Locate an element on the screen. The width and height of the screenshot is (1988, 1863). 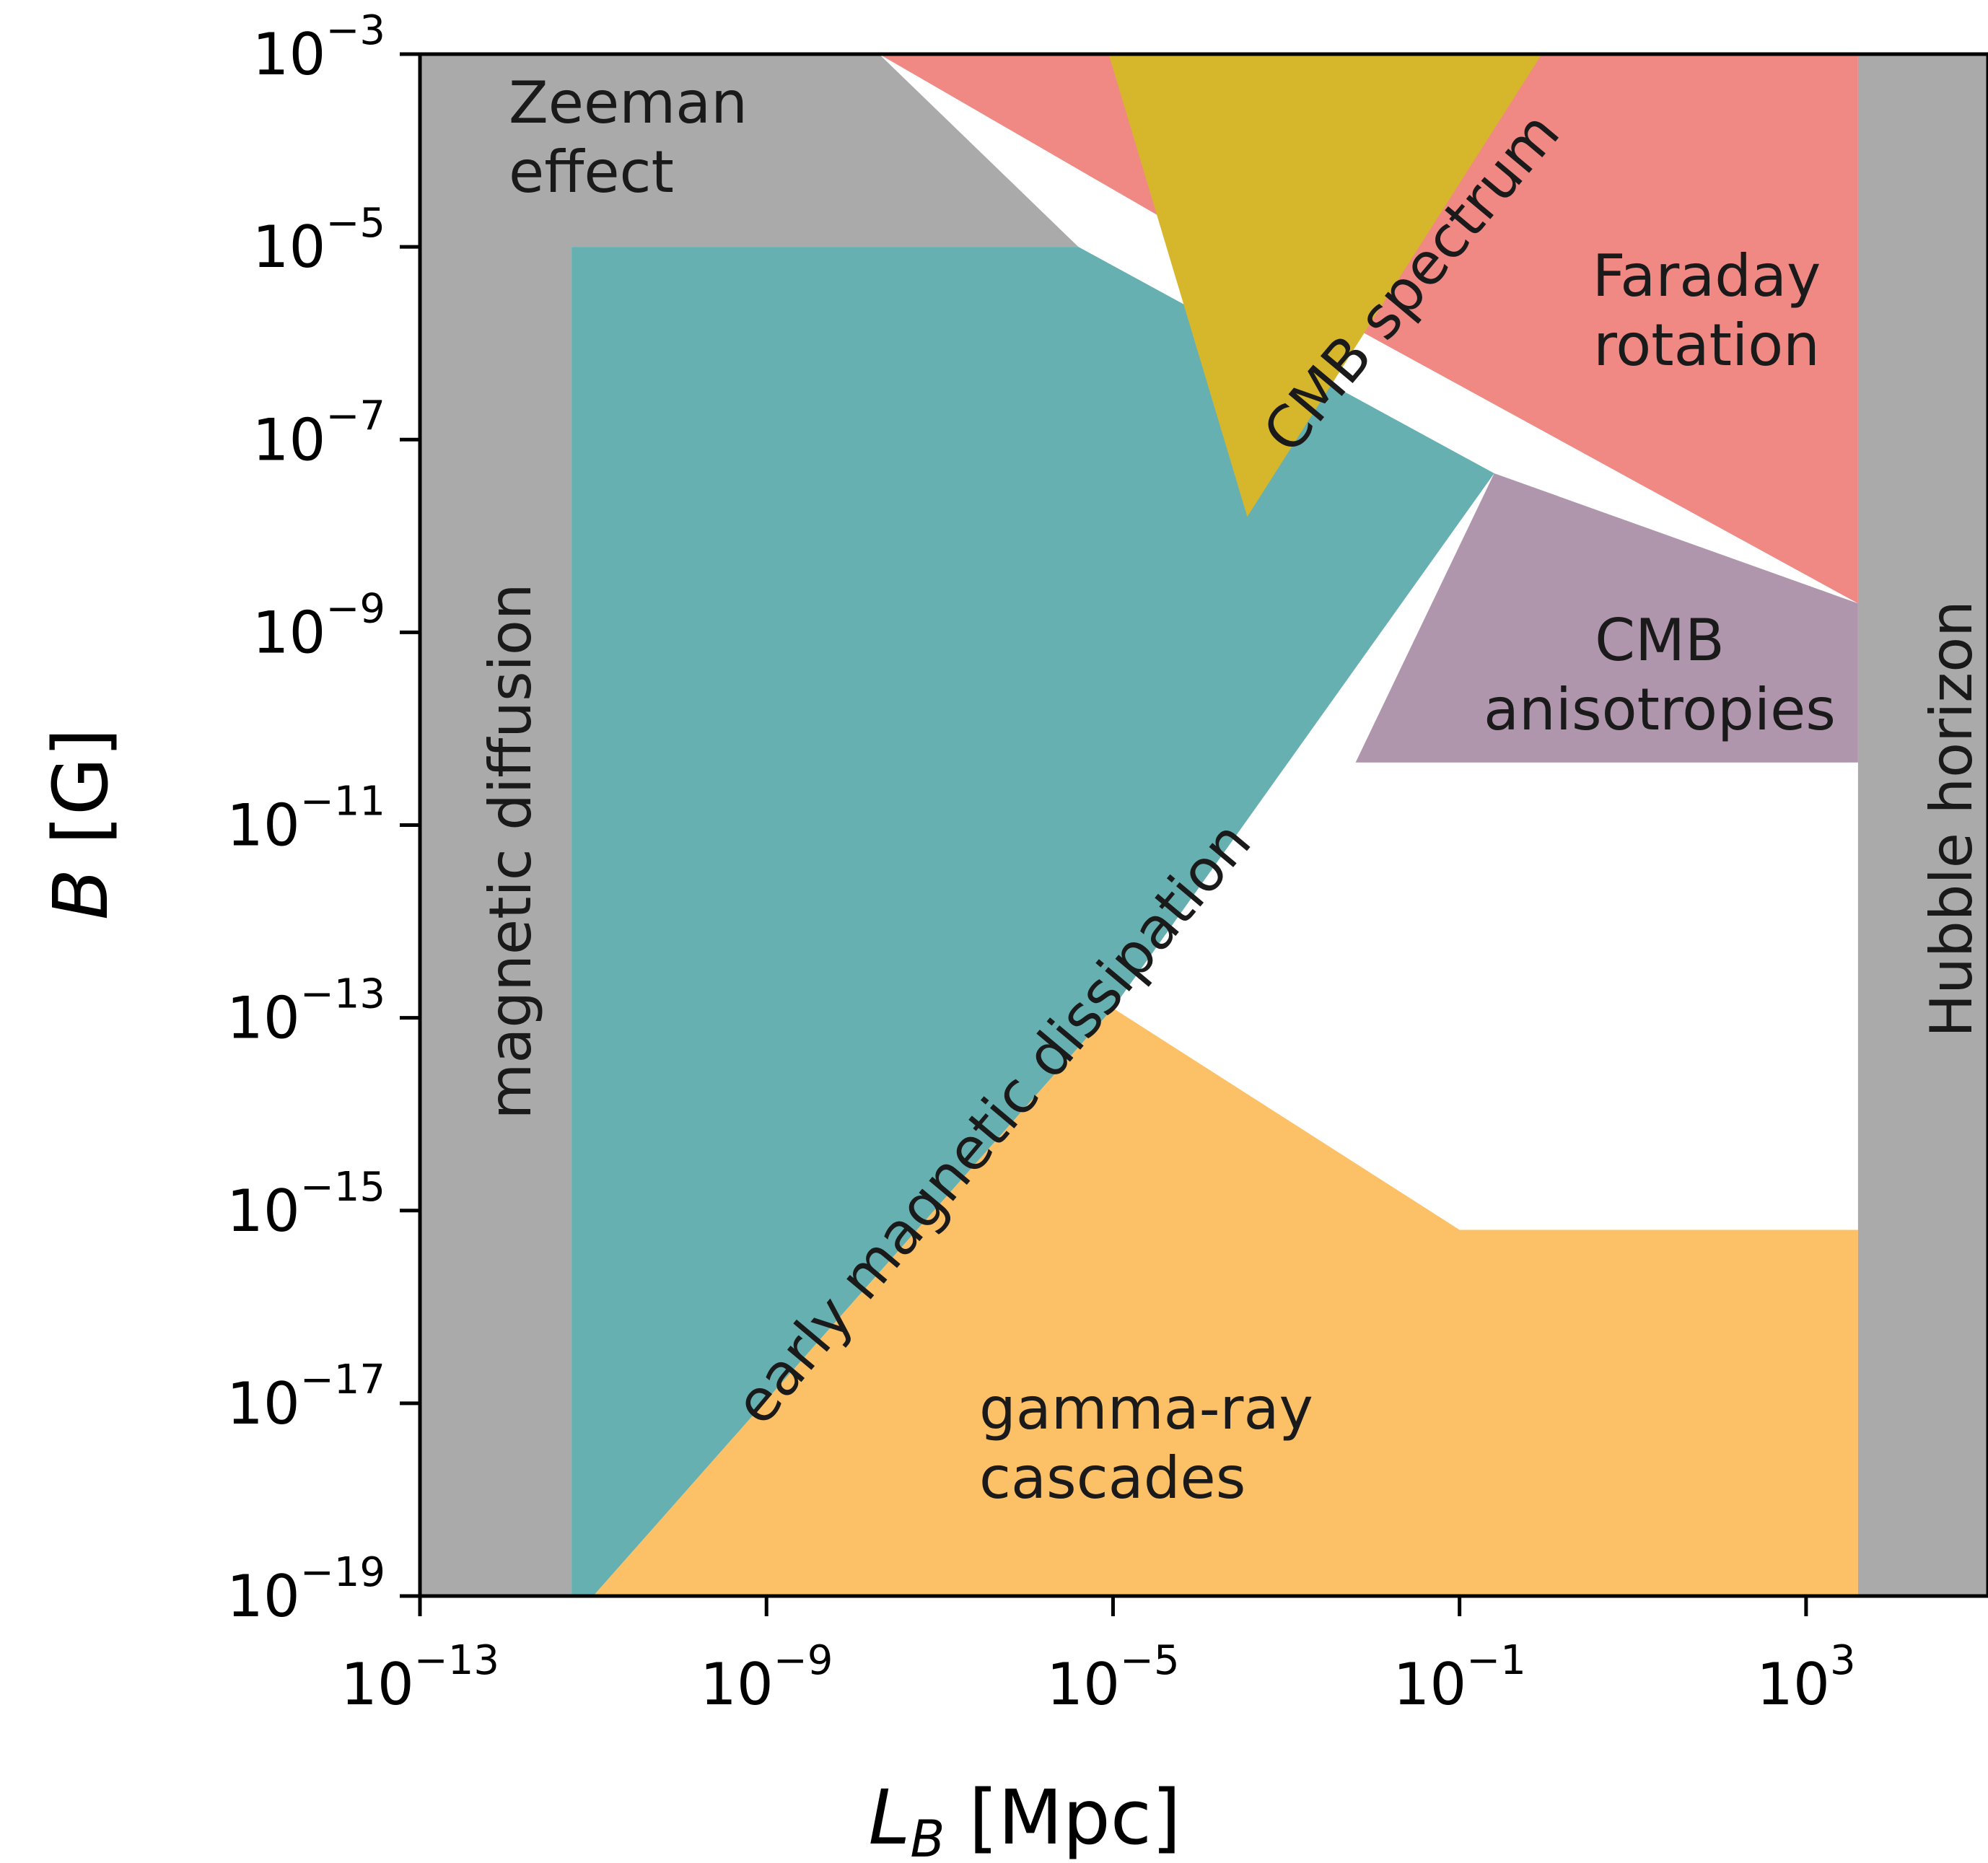
y-tick-label: 10⁻³ is located at coordinates (319, 47).